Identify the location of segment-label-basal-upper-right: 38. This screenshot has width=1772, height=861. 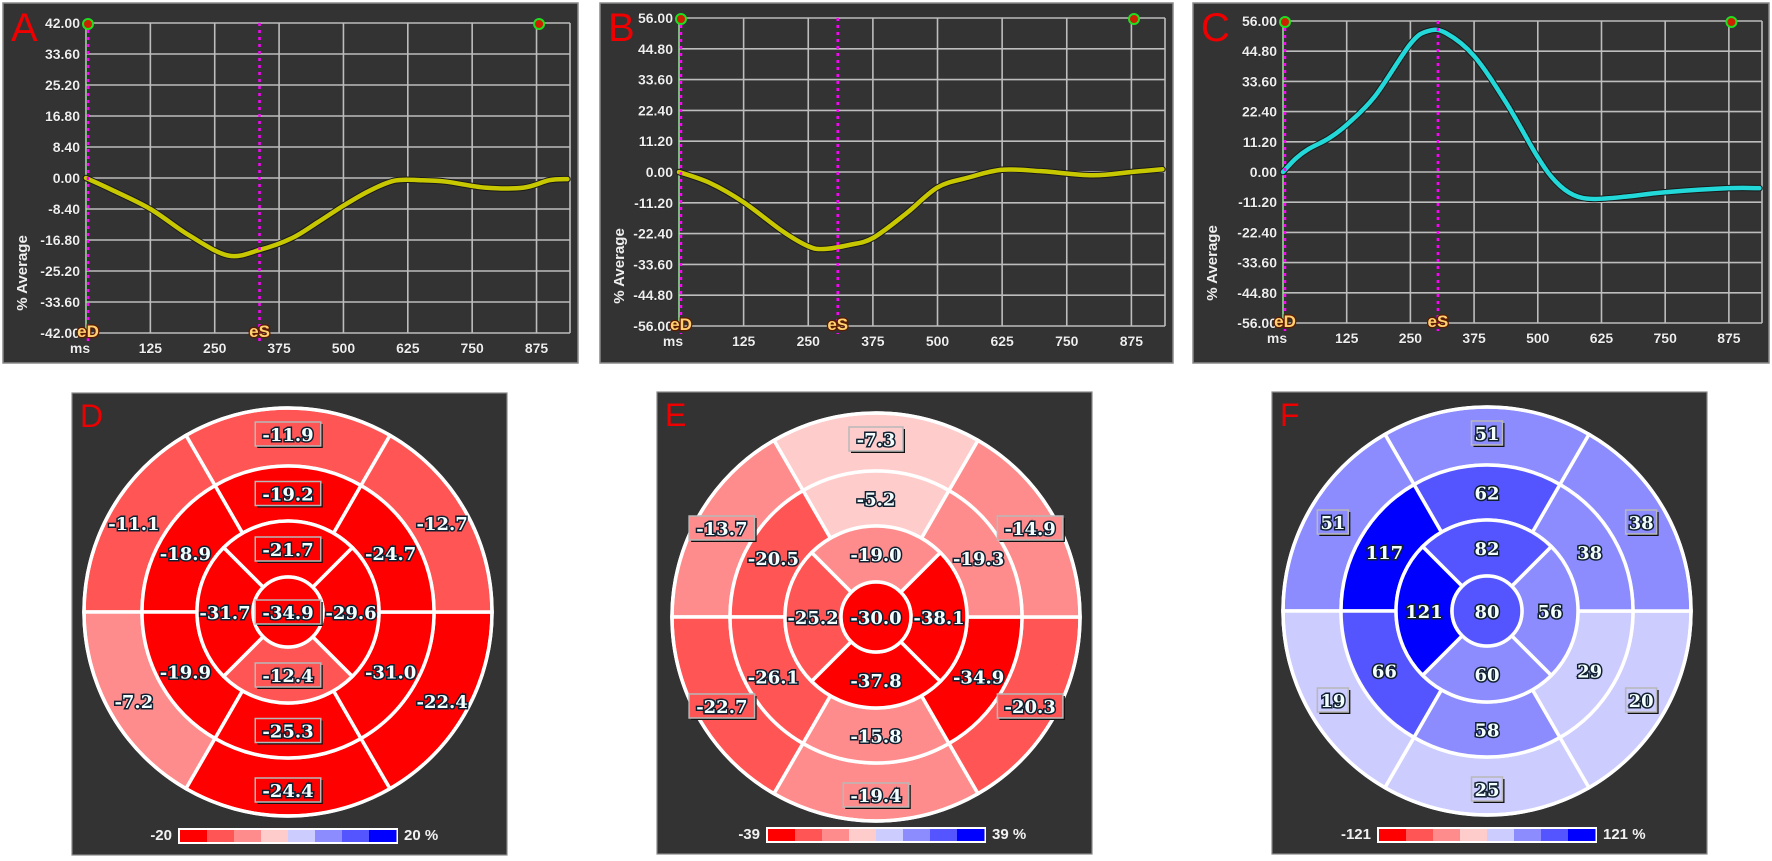
(1641, 523).